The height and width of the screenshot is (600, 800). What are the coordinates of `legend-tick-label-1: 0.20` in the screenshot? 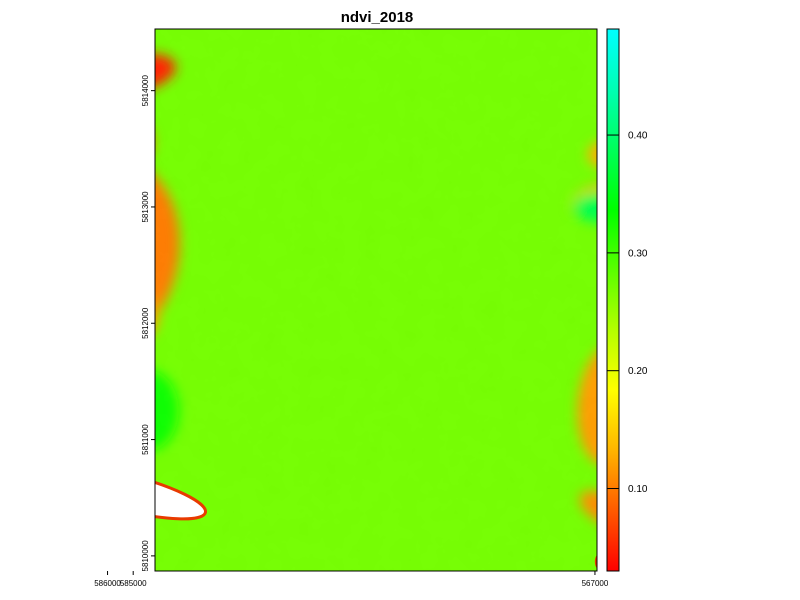 It's located at (638, 371).